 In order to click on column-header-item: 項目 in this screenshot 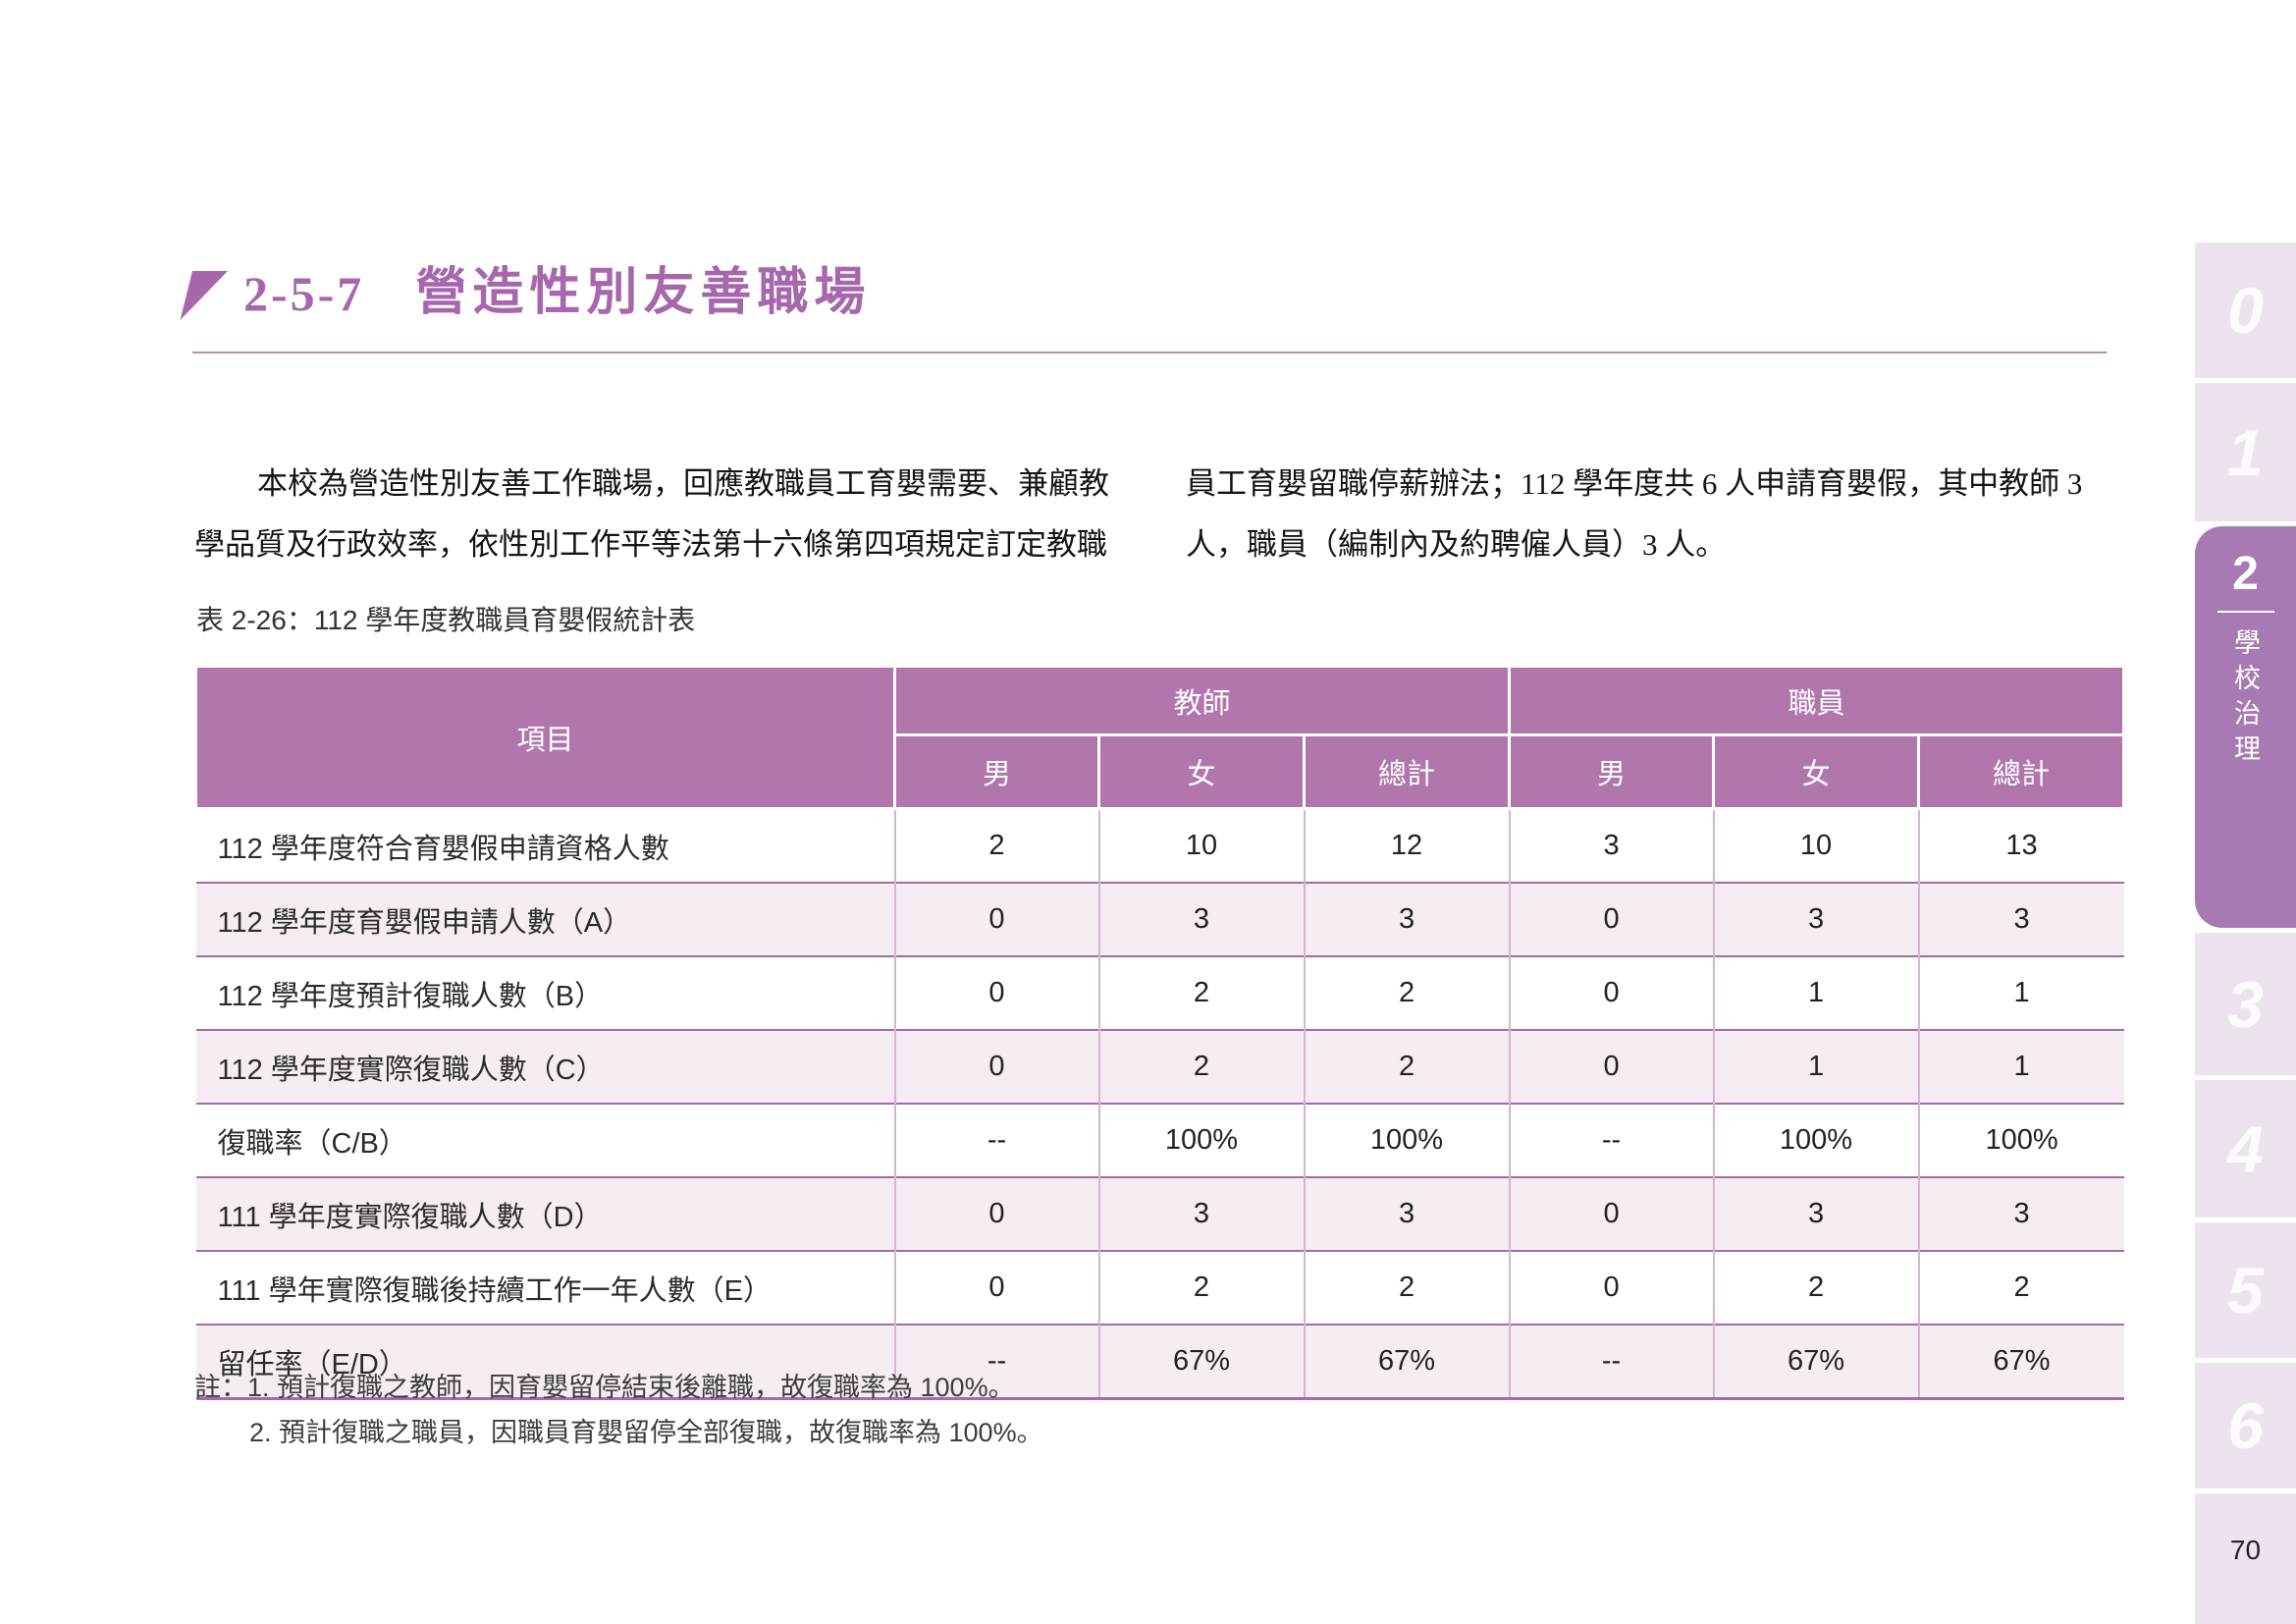, I will do `click(545, 737)`.